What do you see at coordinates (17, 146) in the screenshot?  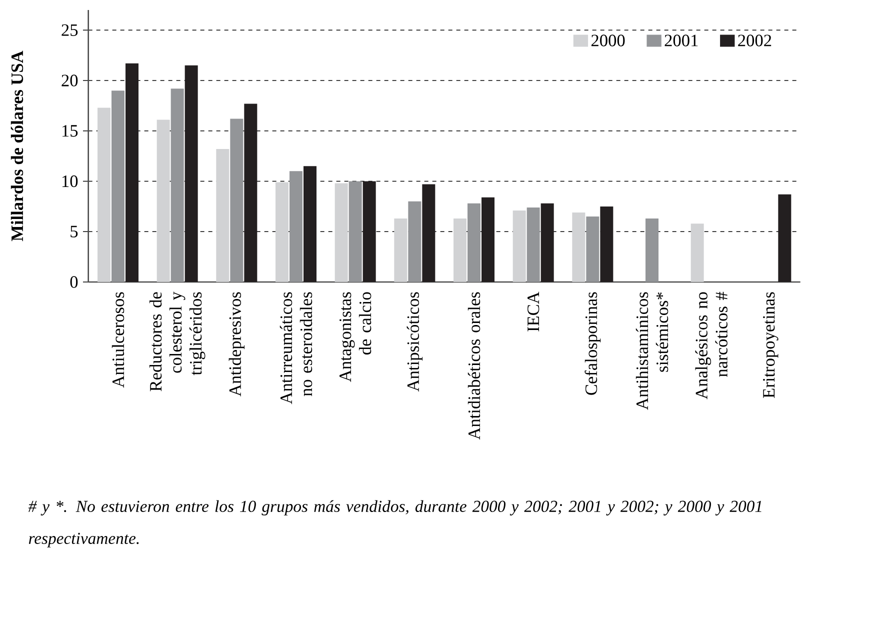 I see `y-axis-title: Millardos de dólares USA` at bounding box center [17, 146].